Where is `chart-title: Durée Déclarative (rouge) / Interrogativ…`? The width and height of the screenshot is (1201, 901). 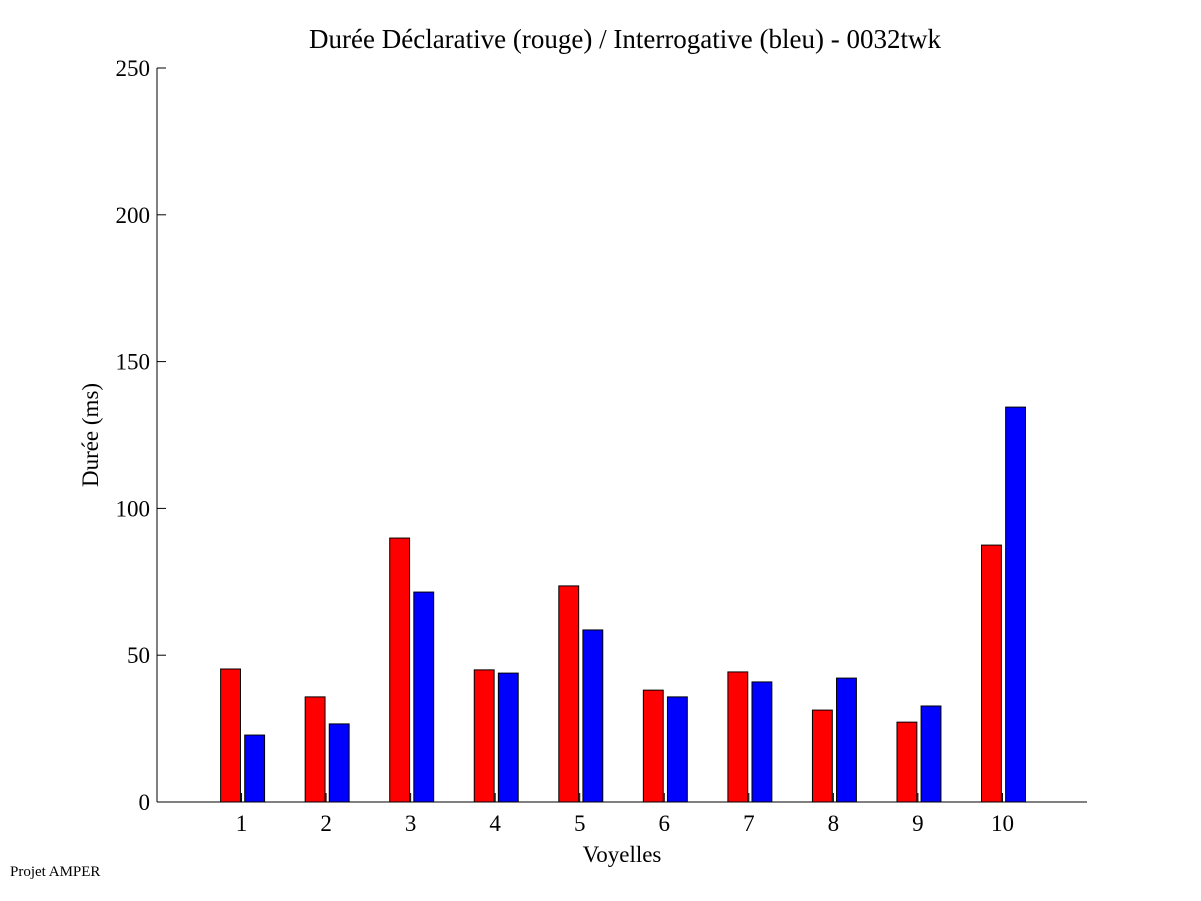 chart-title: Durée Déclarative (rouge) / Interrogativ… is located at coordinates (625, 39).